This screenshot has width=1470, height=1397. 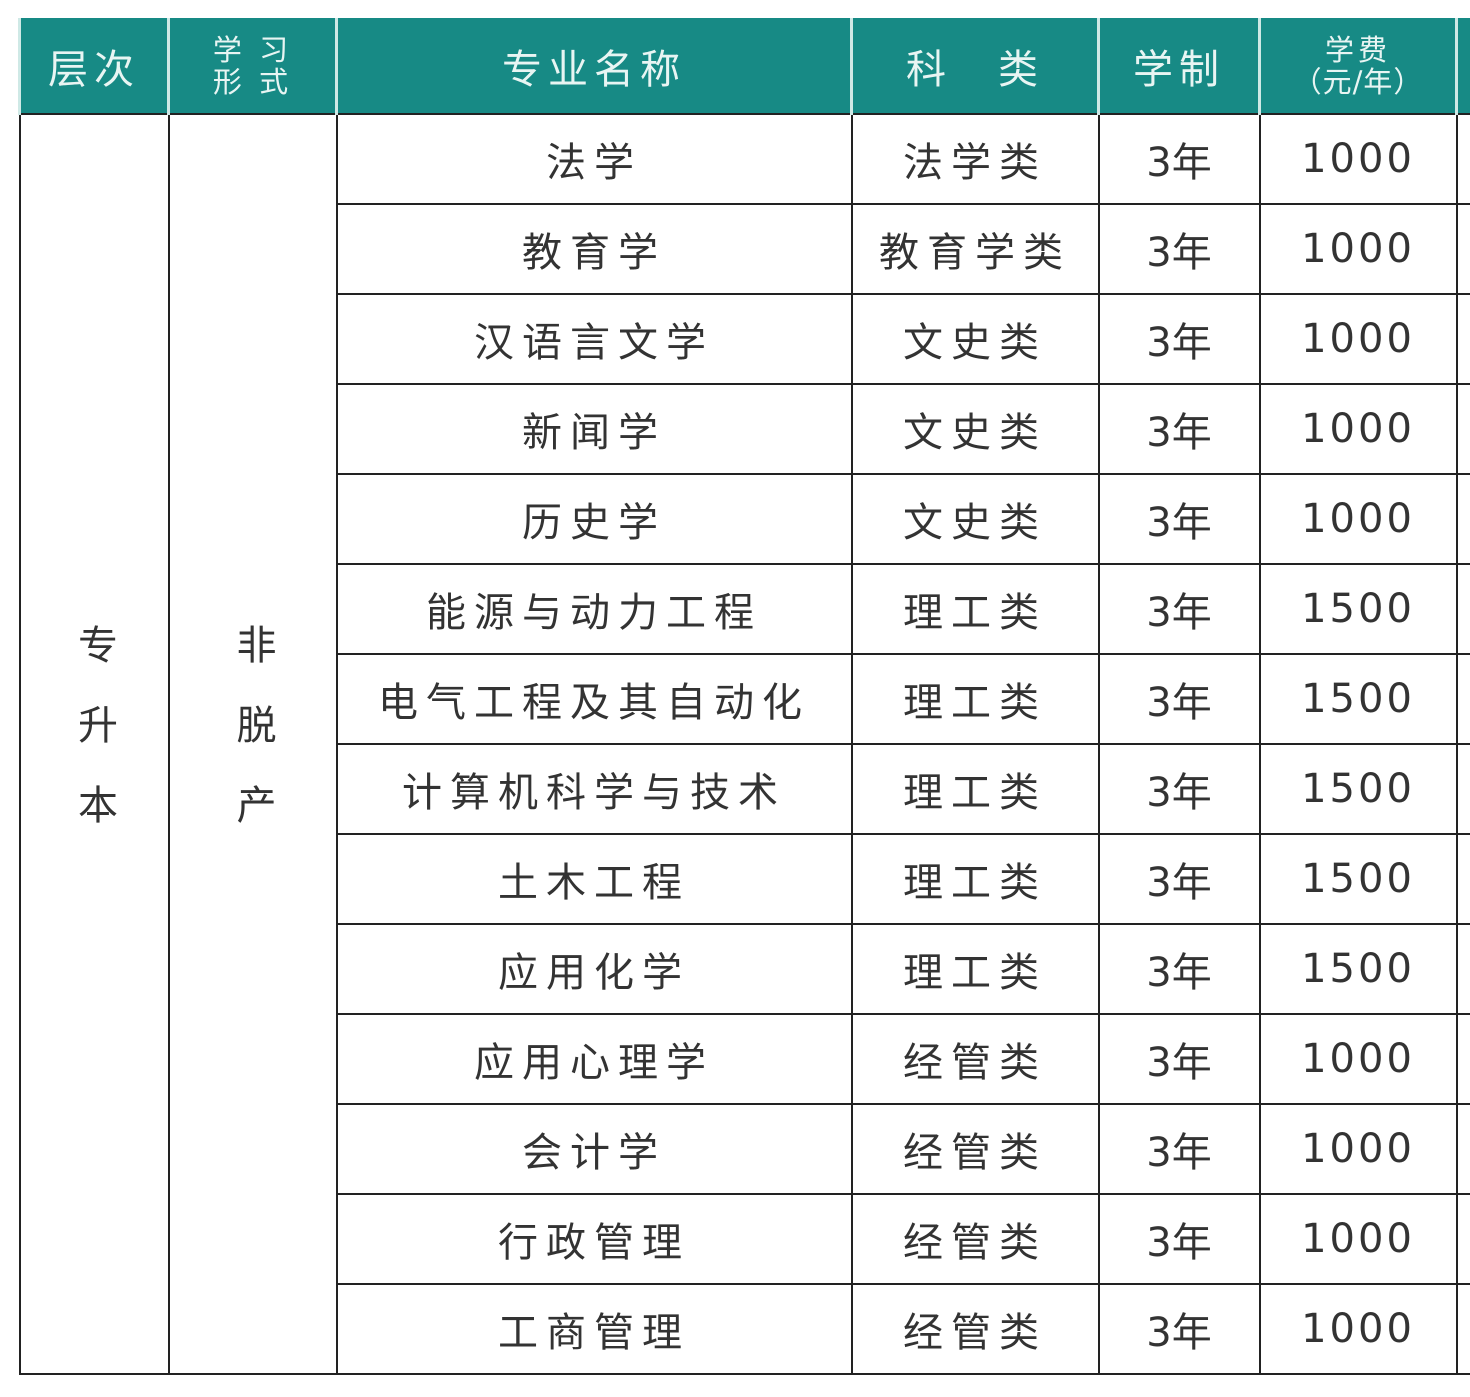 I want to click on major-cell: 历史学, so click(x=594, y=519).